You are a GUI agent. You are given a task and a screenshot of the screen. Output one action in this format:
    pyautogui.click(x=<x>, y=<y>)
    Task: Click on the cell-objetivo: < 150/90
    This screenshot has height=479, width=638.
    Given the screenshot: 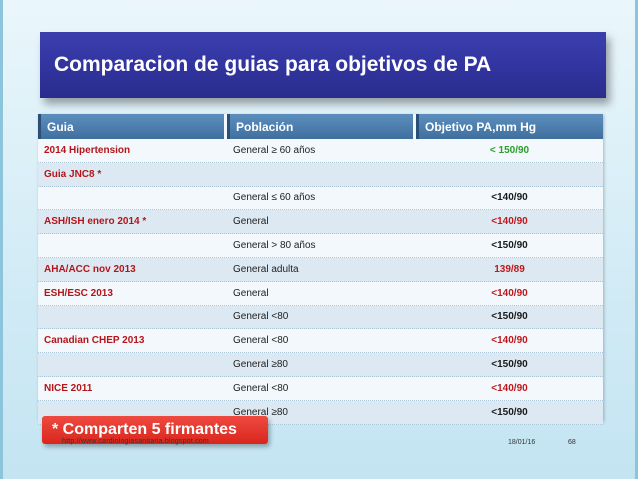 What is the action you would take?
    pyautogui.click(x=509, y=150)
    